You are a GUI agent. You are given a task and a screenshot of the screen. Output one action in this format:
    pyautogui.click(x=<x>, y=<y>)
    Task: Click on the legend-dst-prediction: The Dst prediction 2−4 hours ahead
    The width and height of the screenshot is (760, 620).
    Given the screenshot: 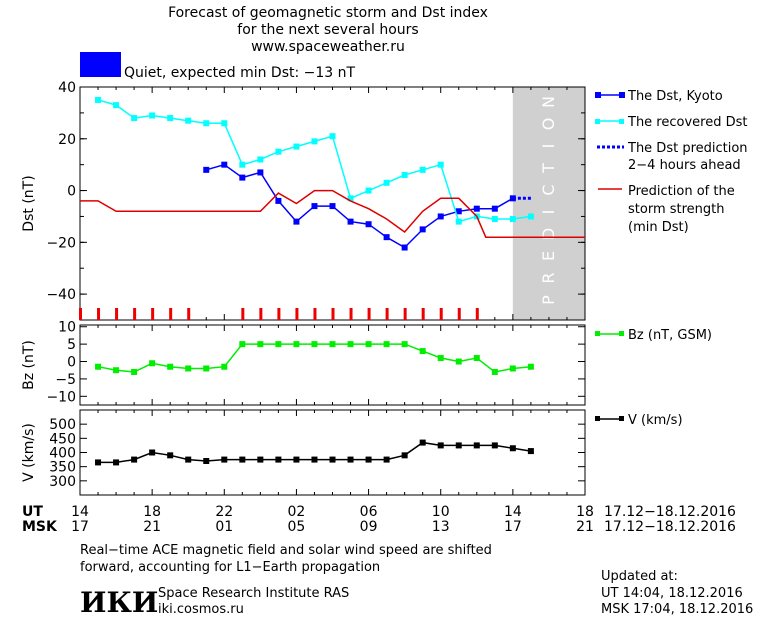 What is the action you would take?
    pyautogui.click(x=672, y=157)
    